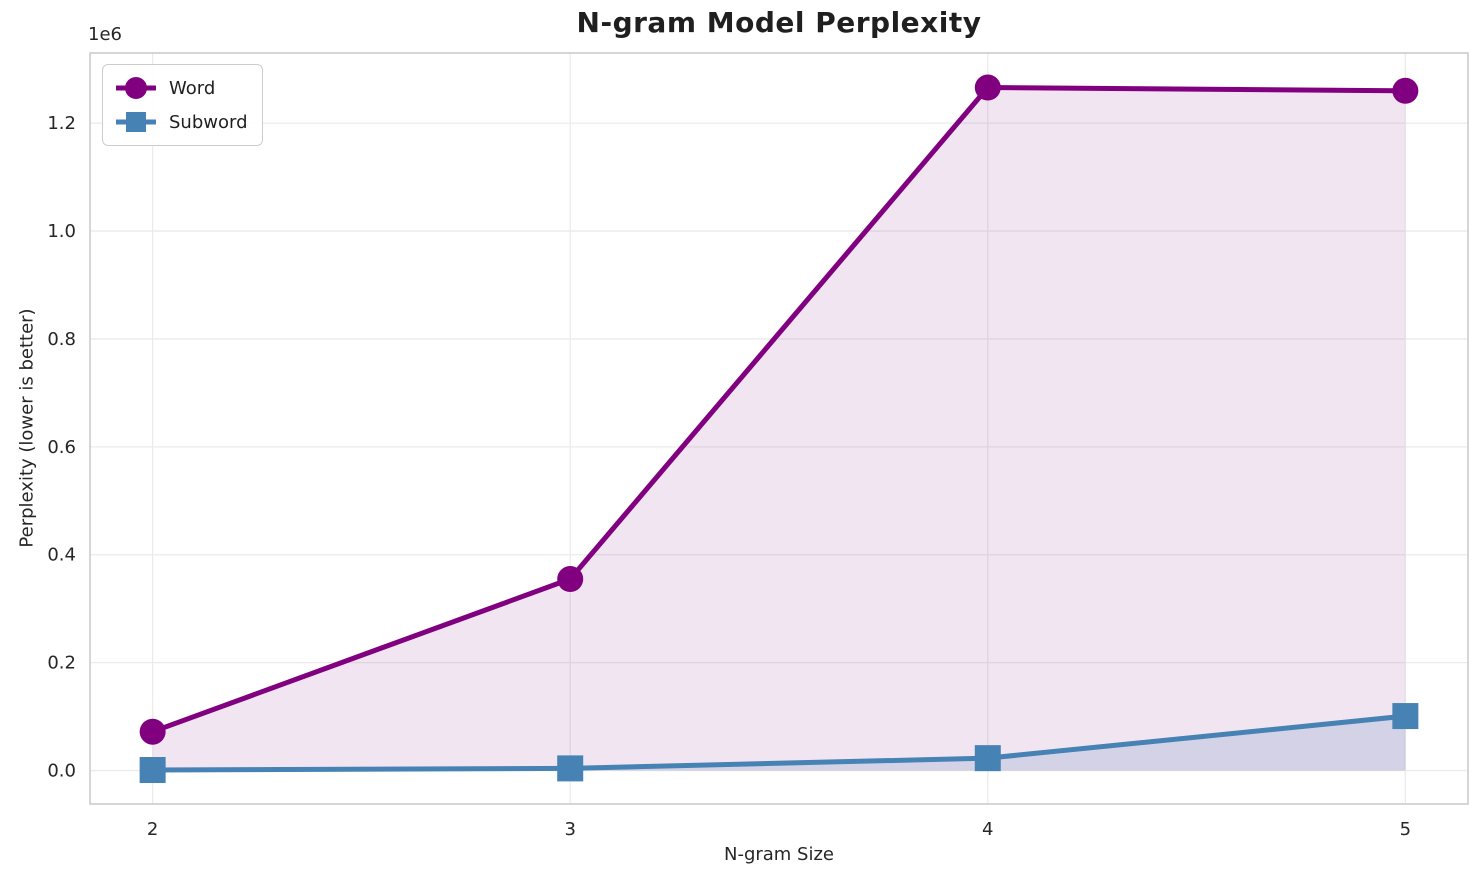 This screenshot has width=1484, height=885. What do you see at coordinates (1405, 829) in the screenshot?
I see `x-tick-label: 5` at bounding box center [1405, 829].